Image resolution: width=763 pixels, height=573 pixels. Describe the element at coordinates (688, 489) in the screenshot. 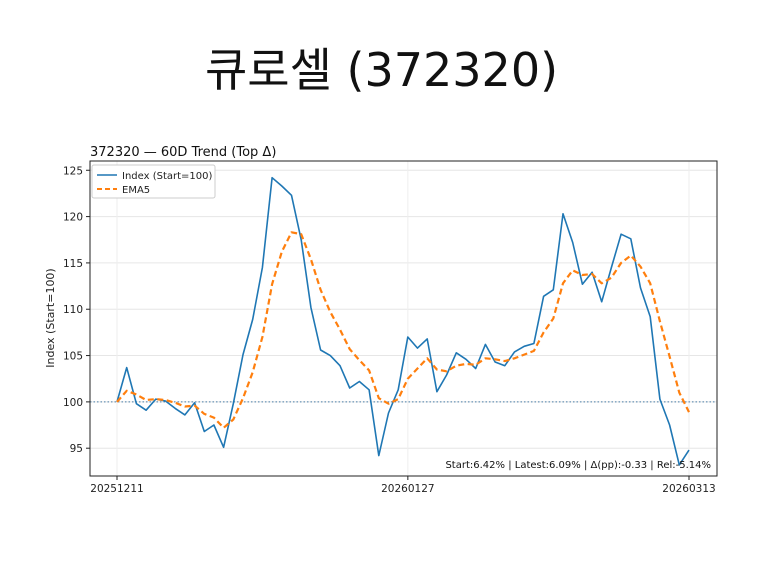

I see `x-tick-label: 20260313` at that location.